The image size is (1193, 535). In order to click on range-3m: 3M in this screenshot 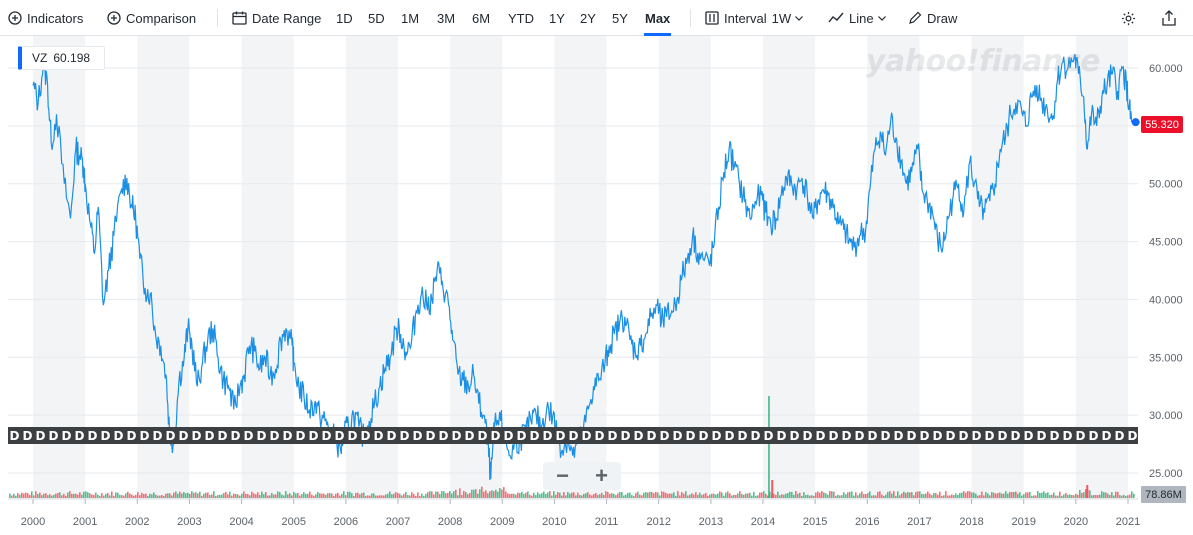, I will do `click(446, 18)`.